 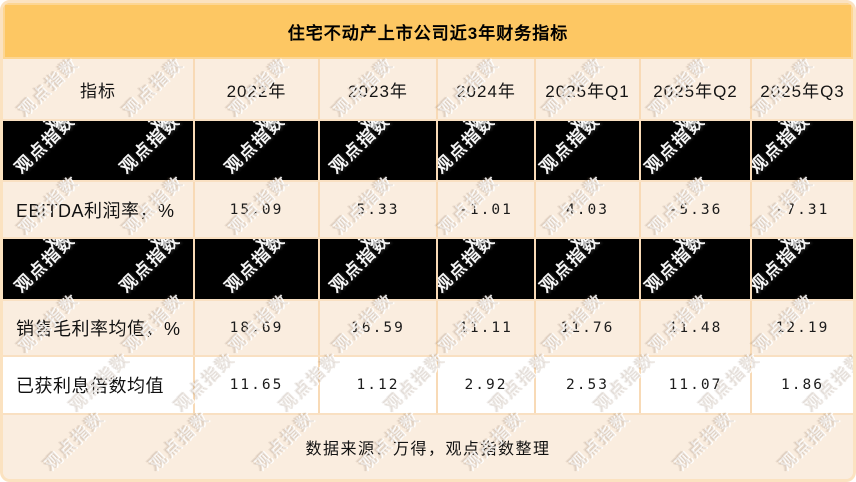 What do you see at coordinates (428, 446) in the screenshot?
I see `source-note: 数据来源：万得，观点指数整理` at bounding box center [428, 446].